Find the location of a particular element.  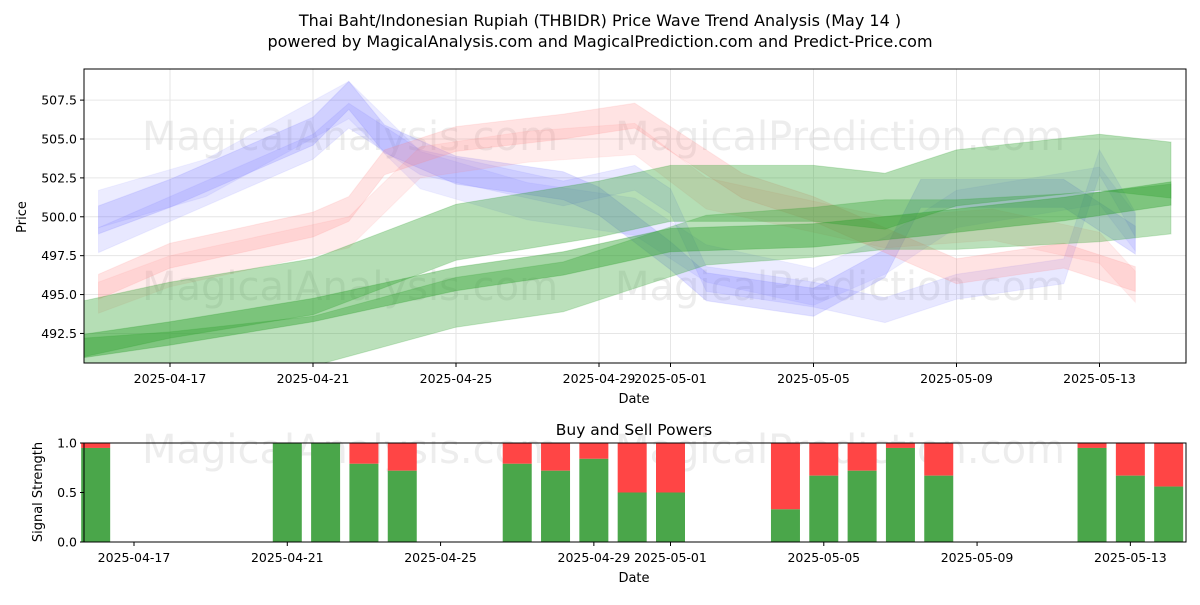

price-xtick-label-4: 2025-05-01 is located at coordinates (670, 378).